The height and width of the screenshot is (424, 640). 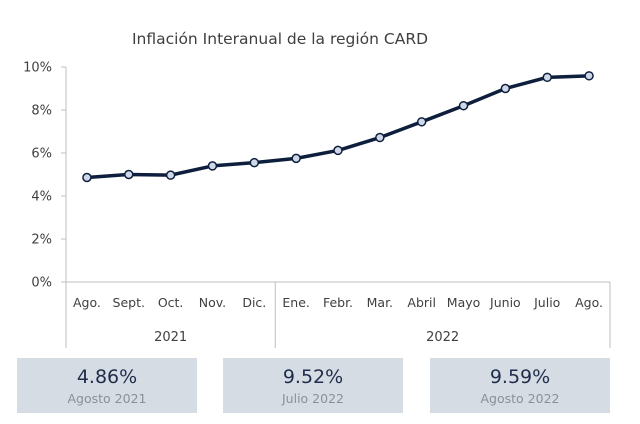 What do you see at coordinates (380, 302) in the screenshot?
I see `x-tick-label: Mar.` at bounding box center [380, 302].